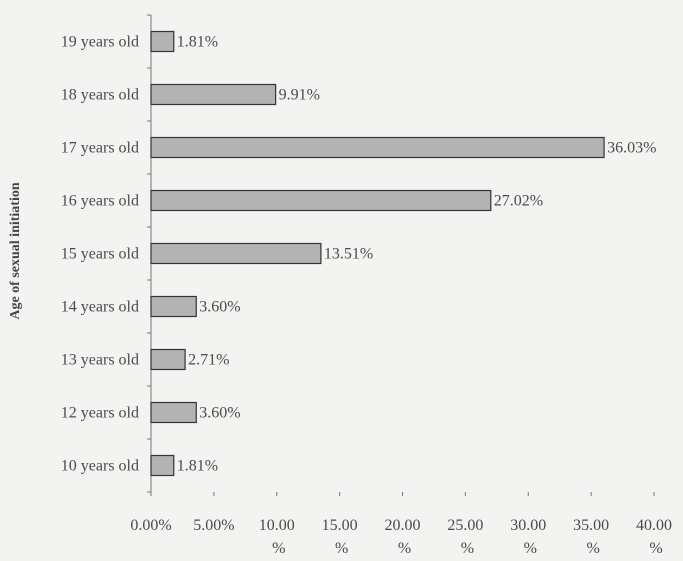 Image resolution: width=683 pixels, height=561 pixels. I want to click on category-label: 12 years old, so click(100, 413).